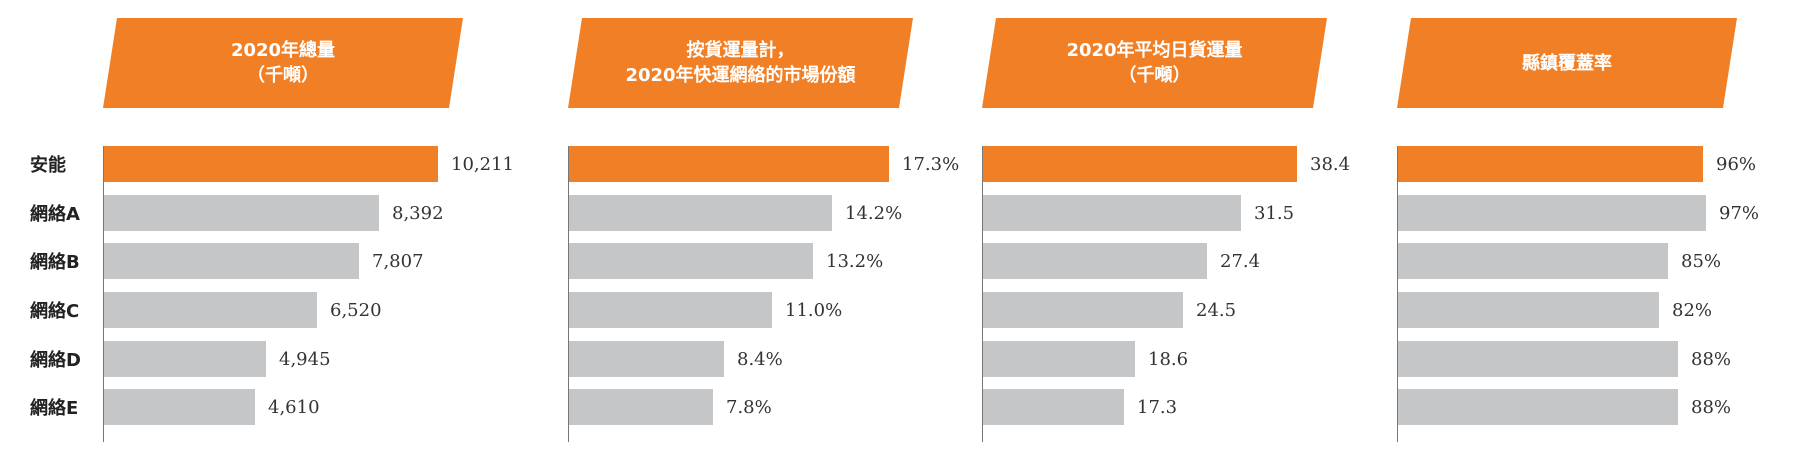 The width and height of the screenshot is (1812, 459). What do you see at coordinates (814, 310) in the screenshot?
I see `bar-value-label: 11.0%` at bounding box center [814, 310].